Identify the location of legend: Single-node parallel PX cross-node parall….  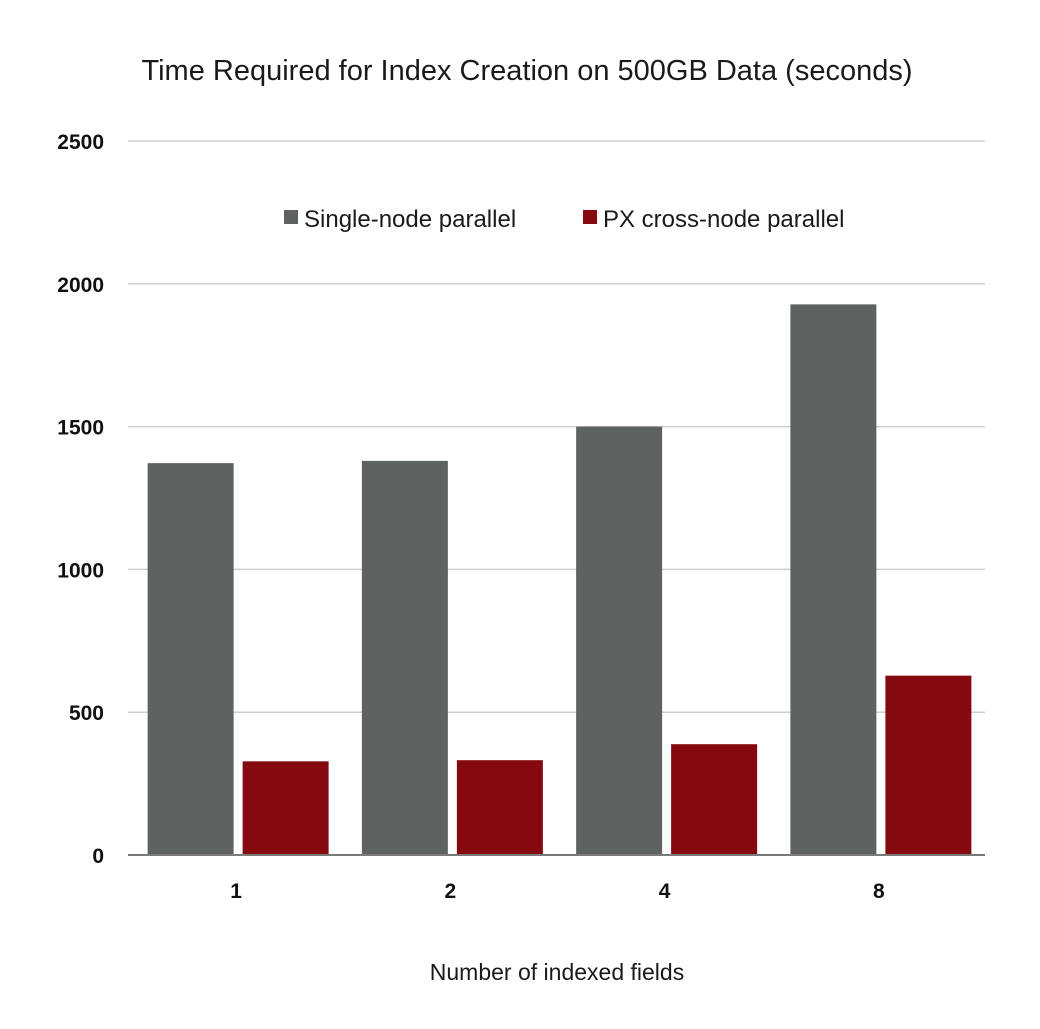
(564, 219).